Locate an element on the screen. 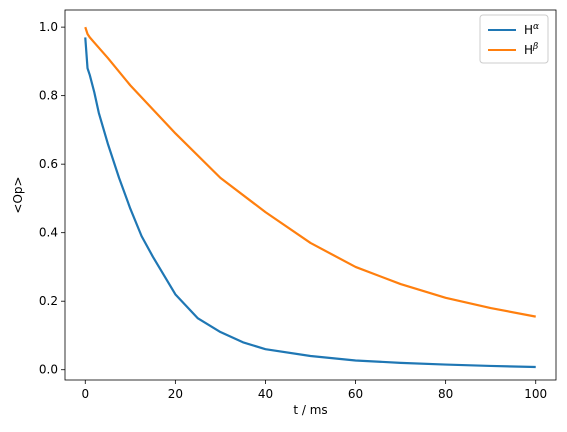 The height and width of the screenshot is (432, 567). x-tick-label: 100 is located at coordinates (535, 394).